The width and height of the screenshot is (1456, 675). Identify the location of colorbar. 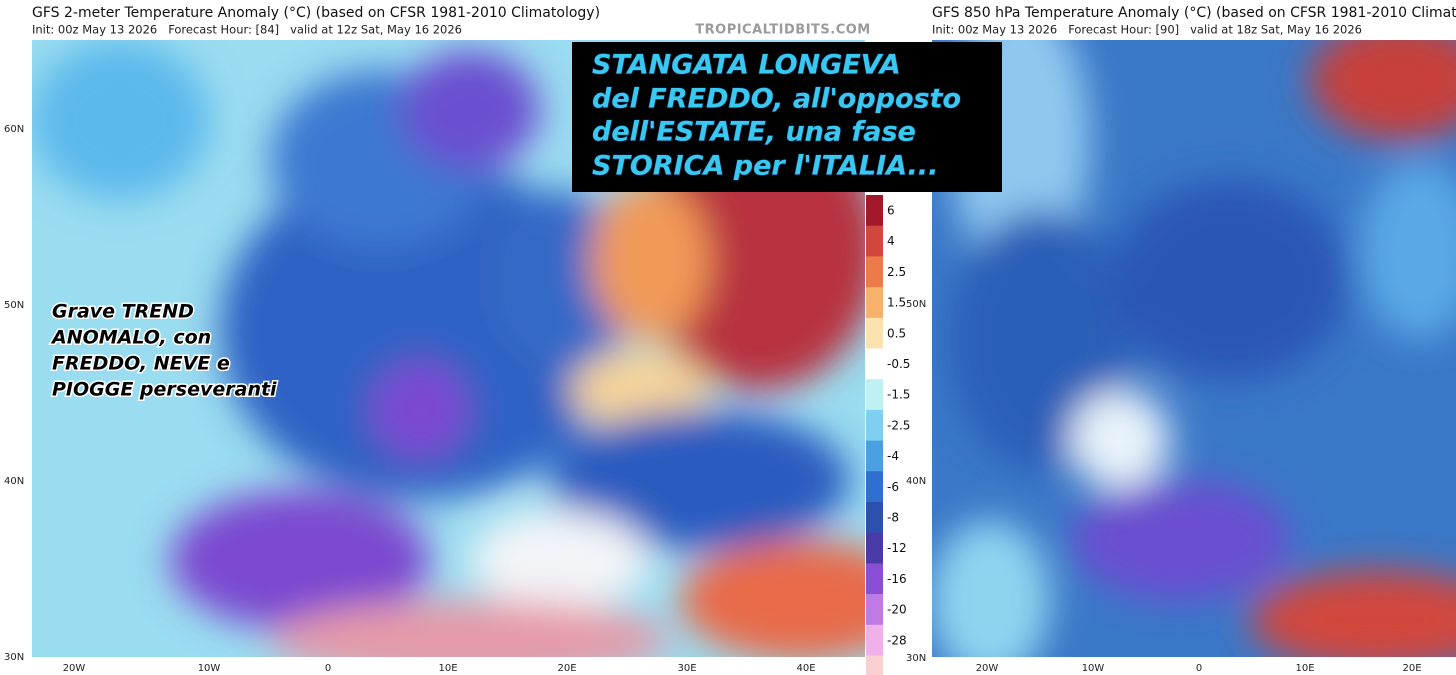
(874, 435).